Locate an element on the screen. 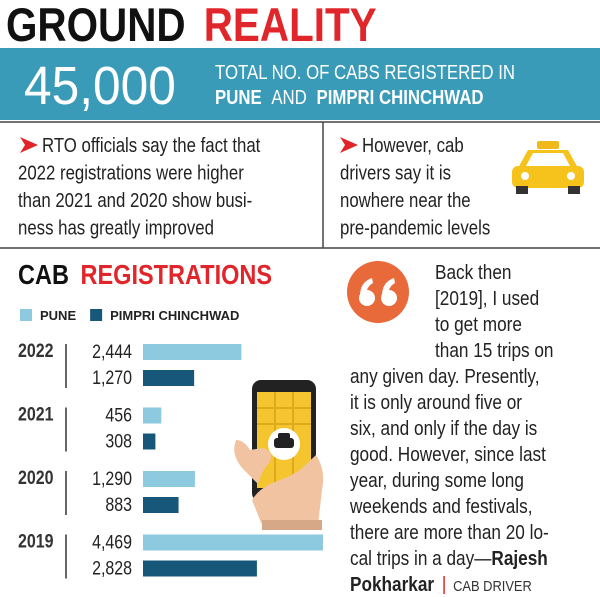 Image resolution: width=600 pixels, height=597 pixels. quote-line: than 15 trips on is located at coordinates (494, 350).